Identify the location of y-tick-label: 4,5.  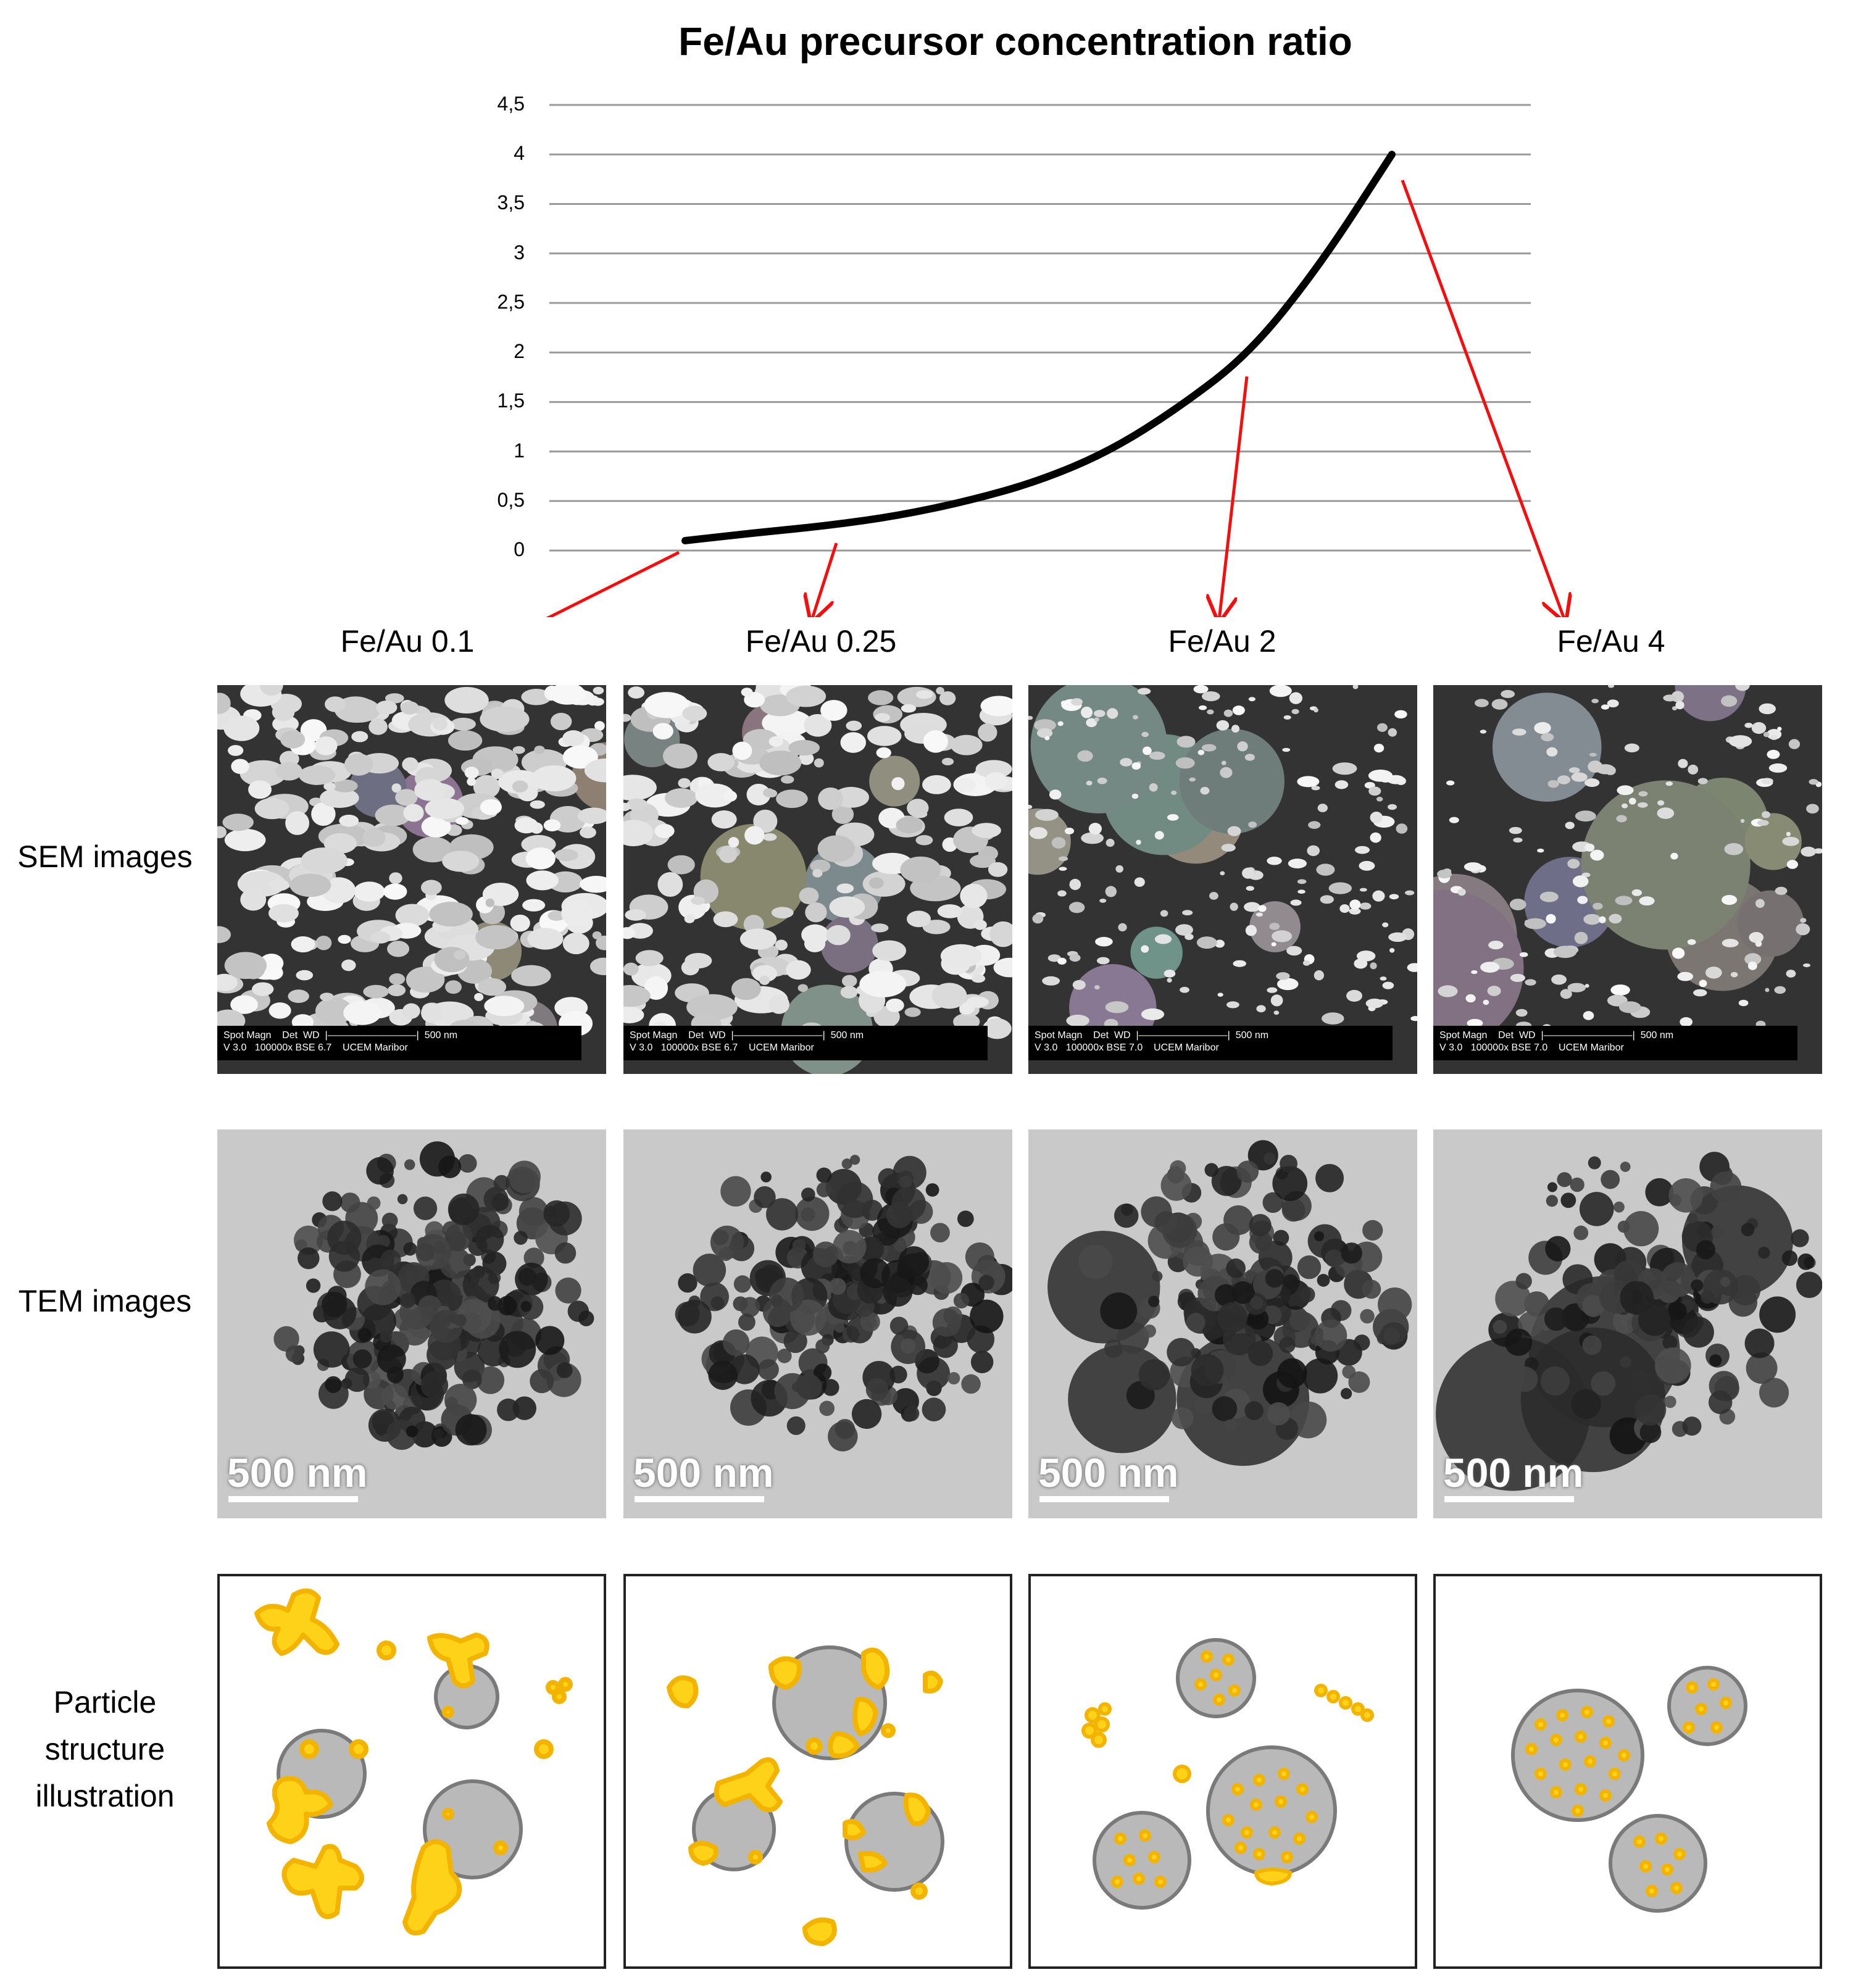
(511, 104).